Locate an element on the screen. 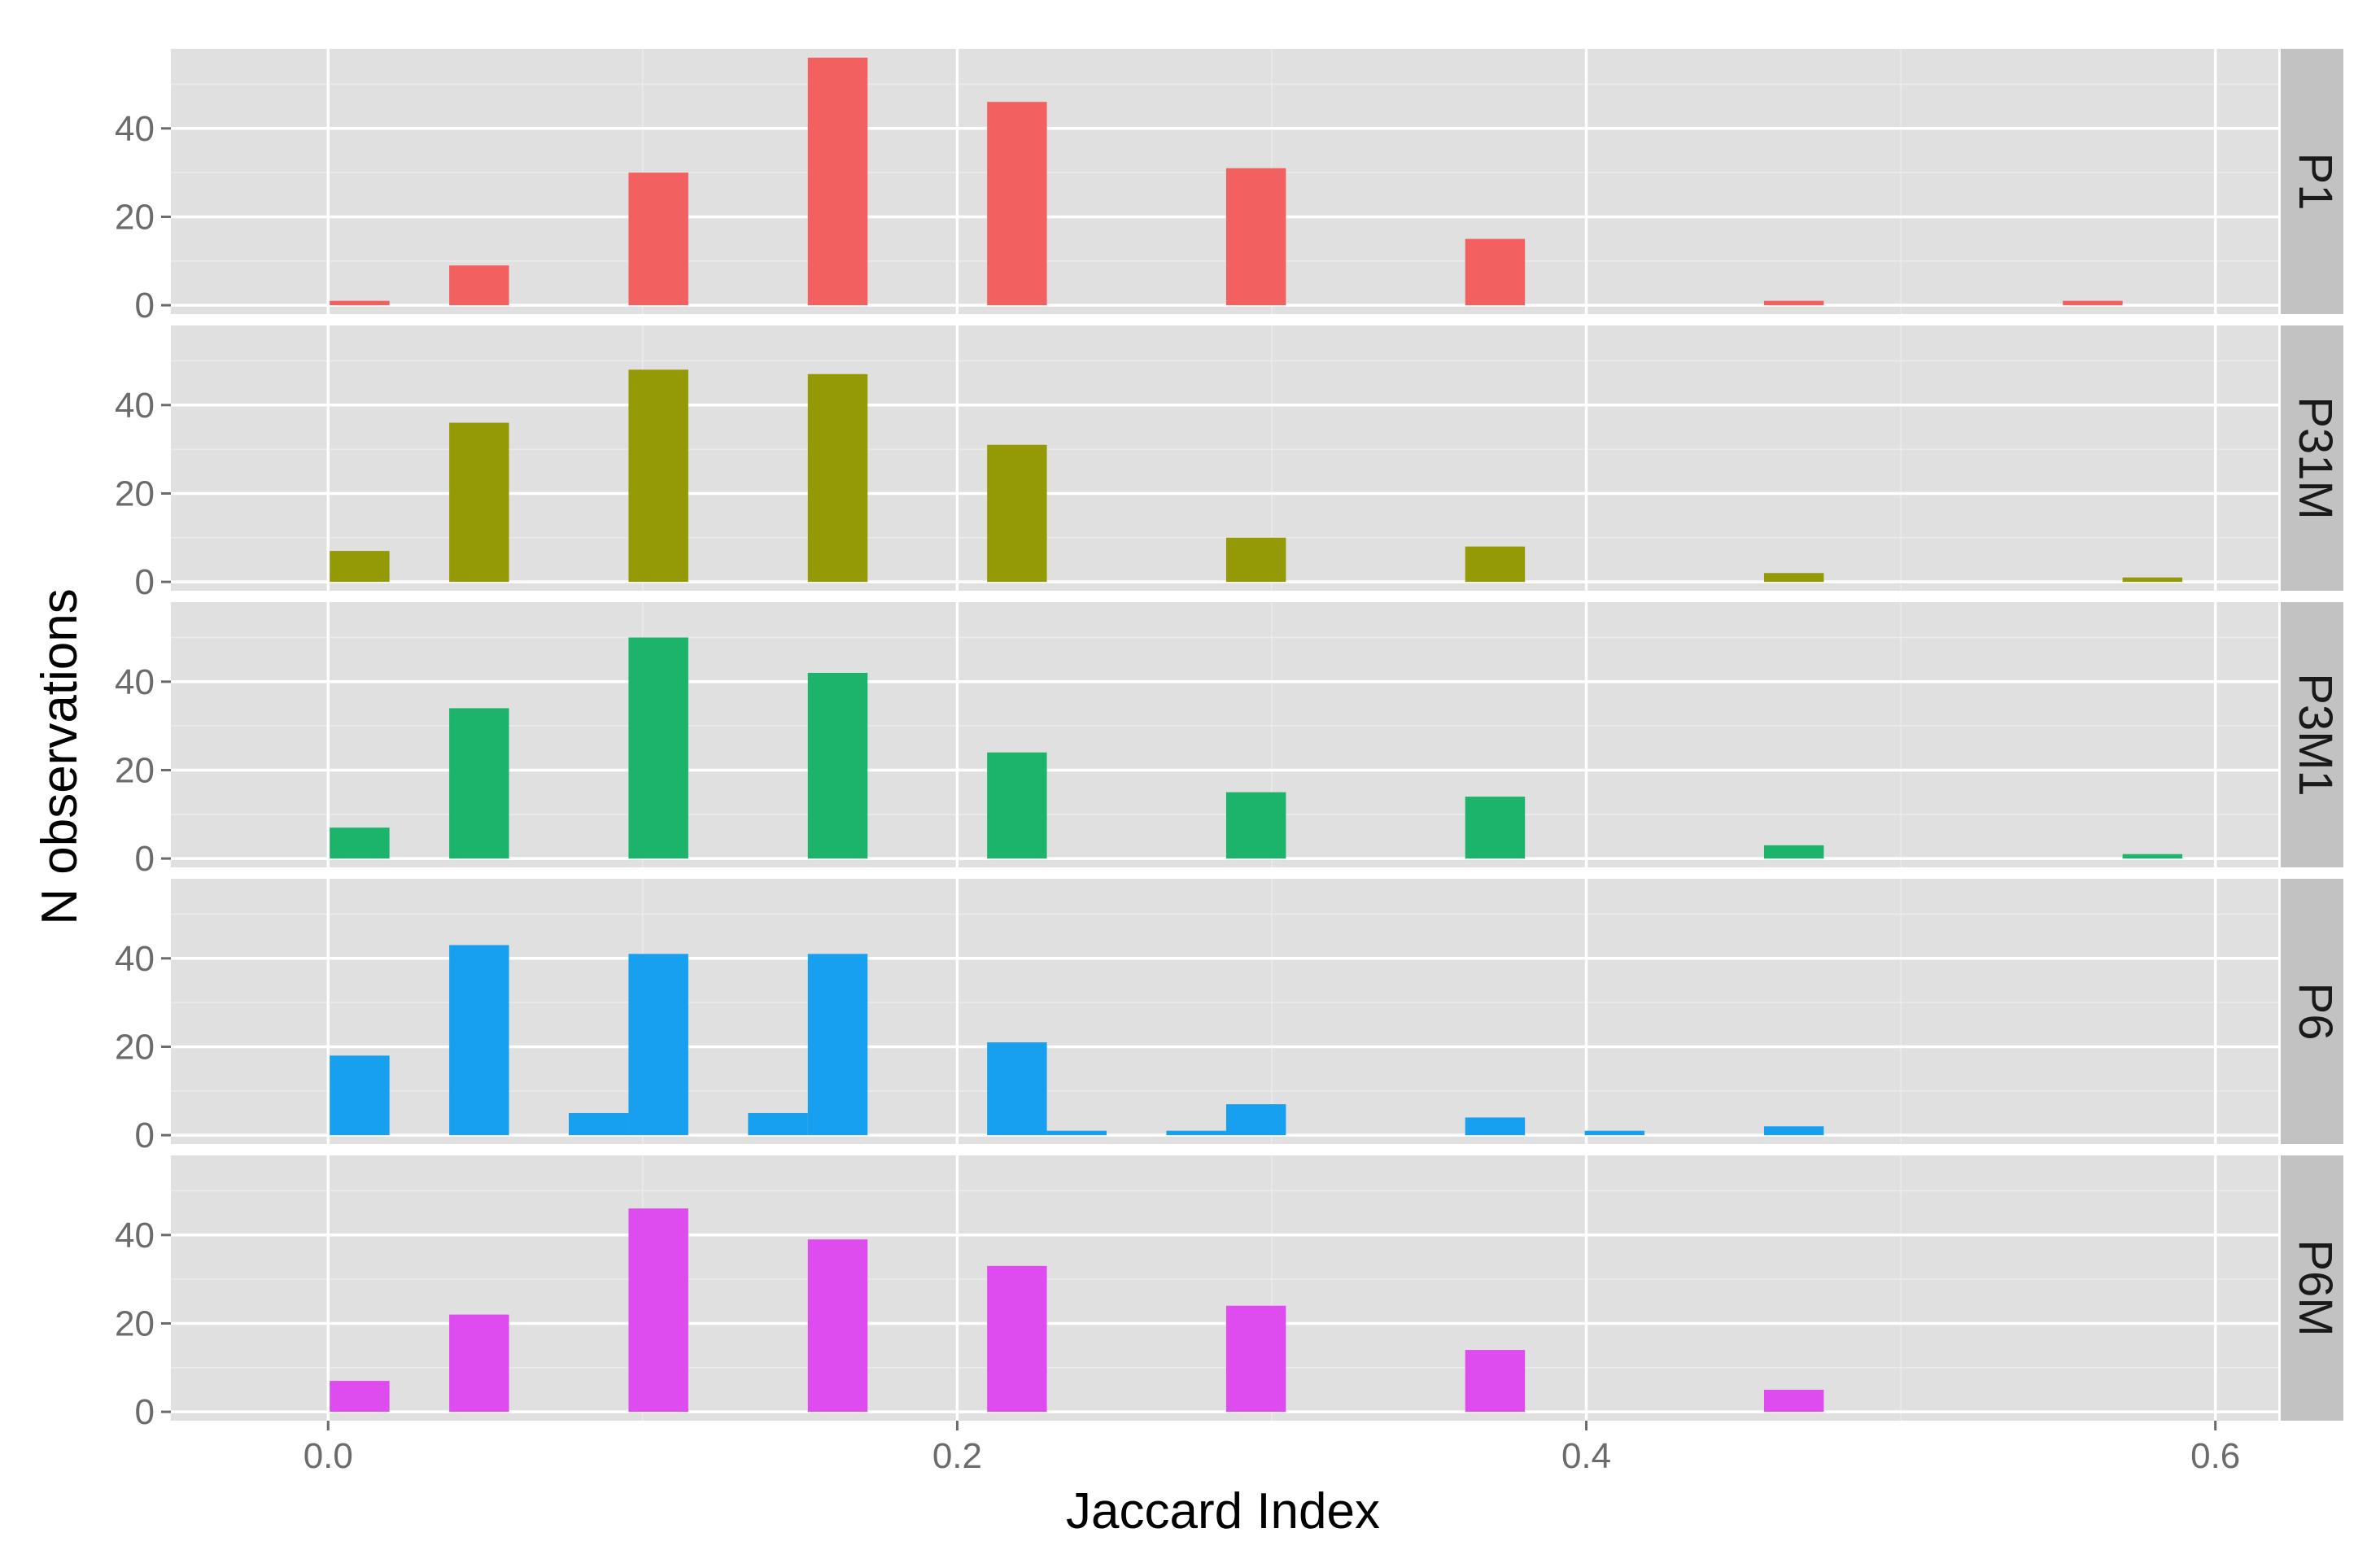 The image size is (2380, 1559). x-axis: 0.0 0.2 0.4 0.6 is located at coordinates (1272, 1448).